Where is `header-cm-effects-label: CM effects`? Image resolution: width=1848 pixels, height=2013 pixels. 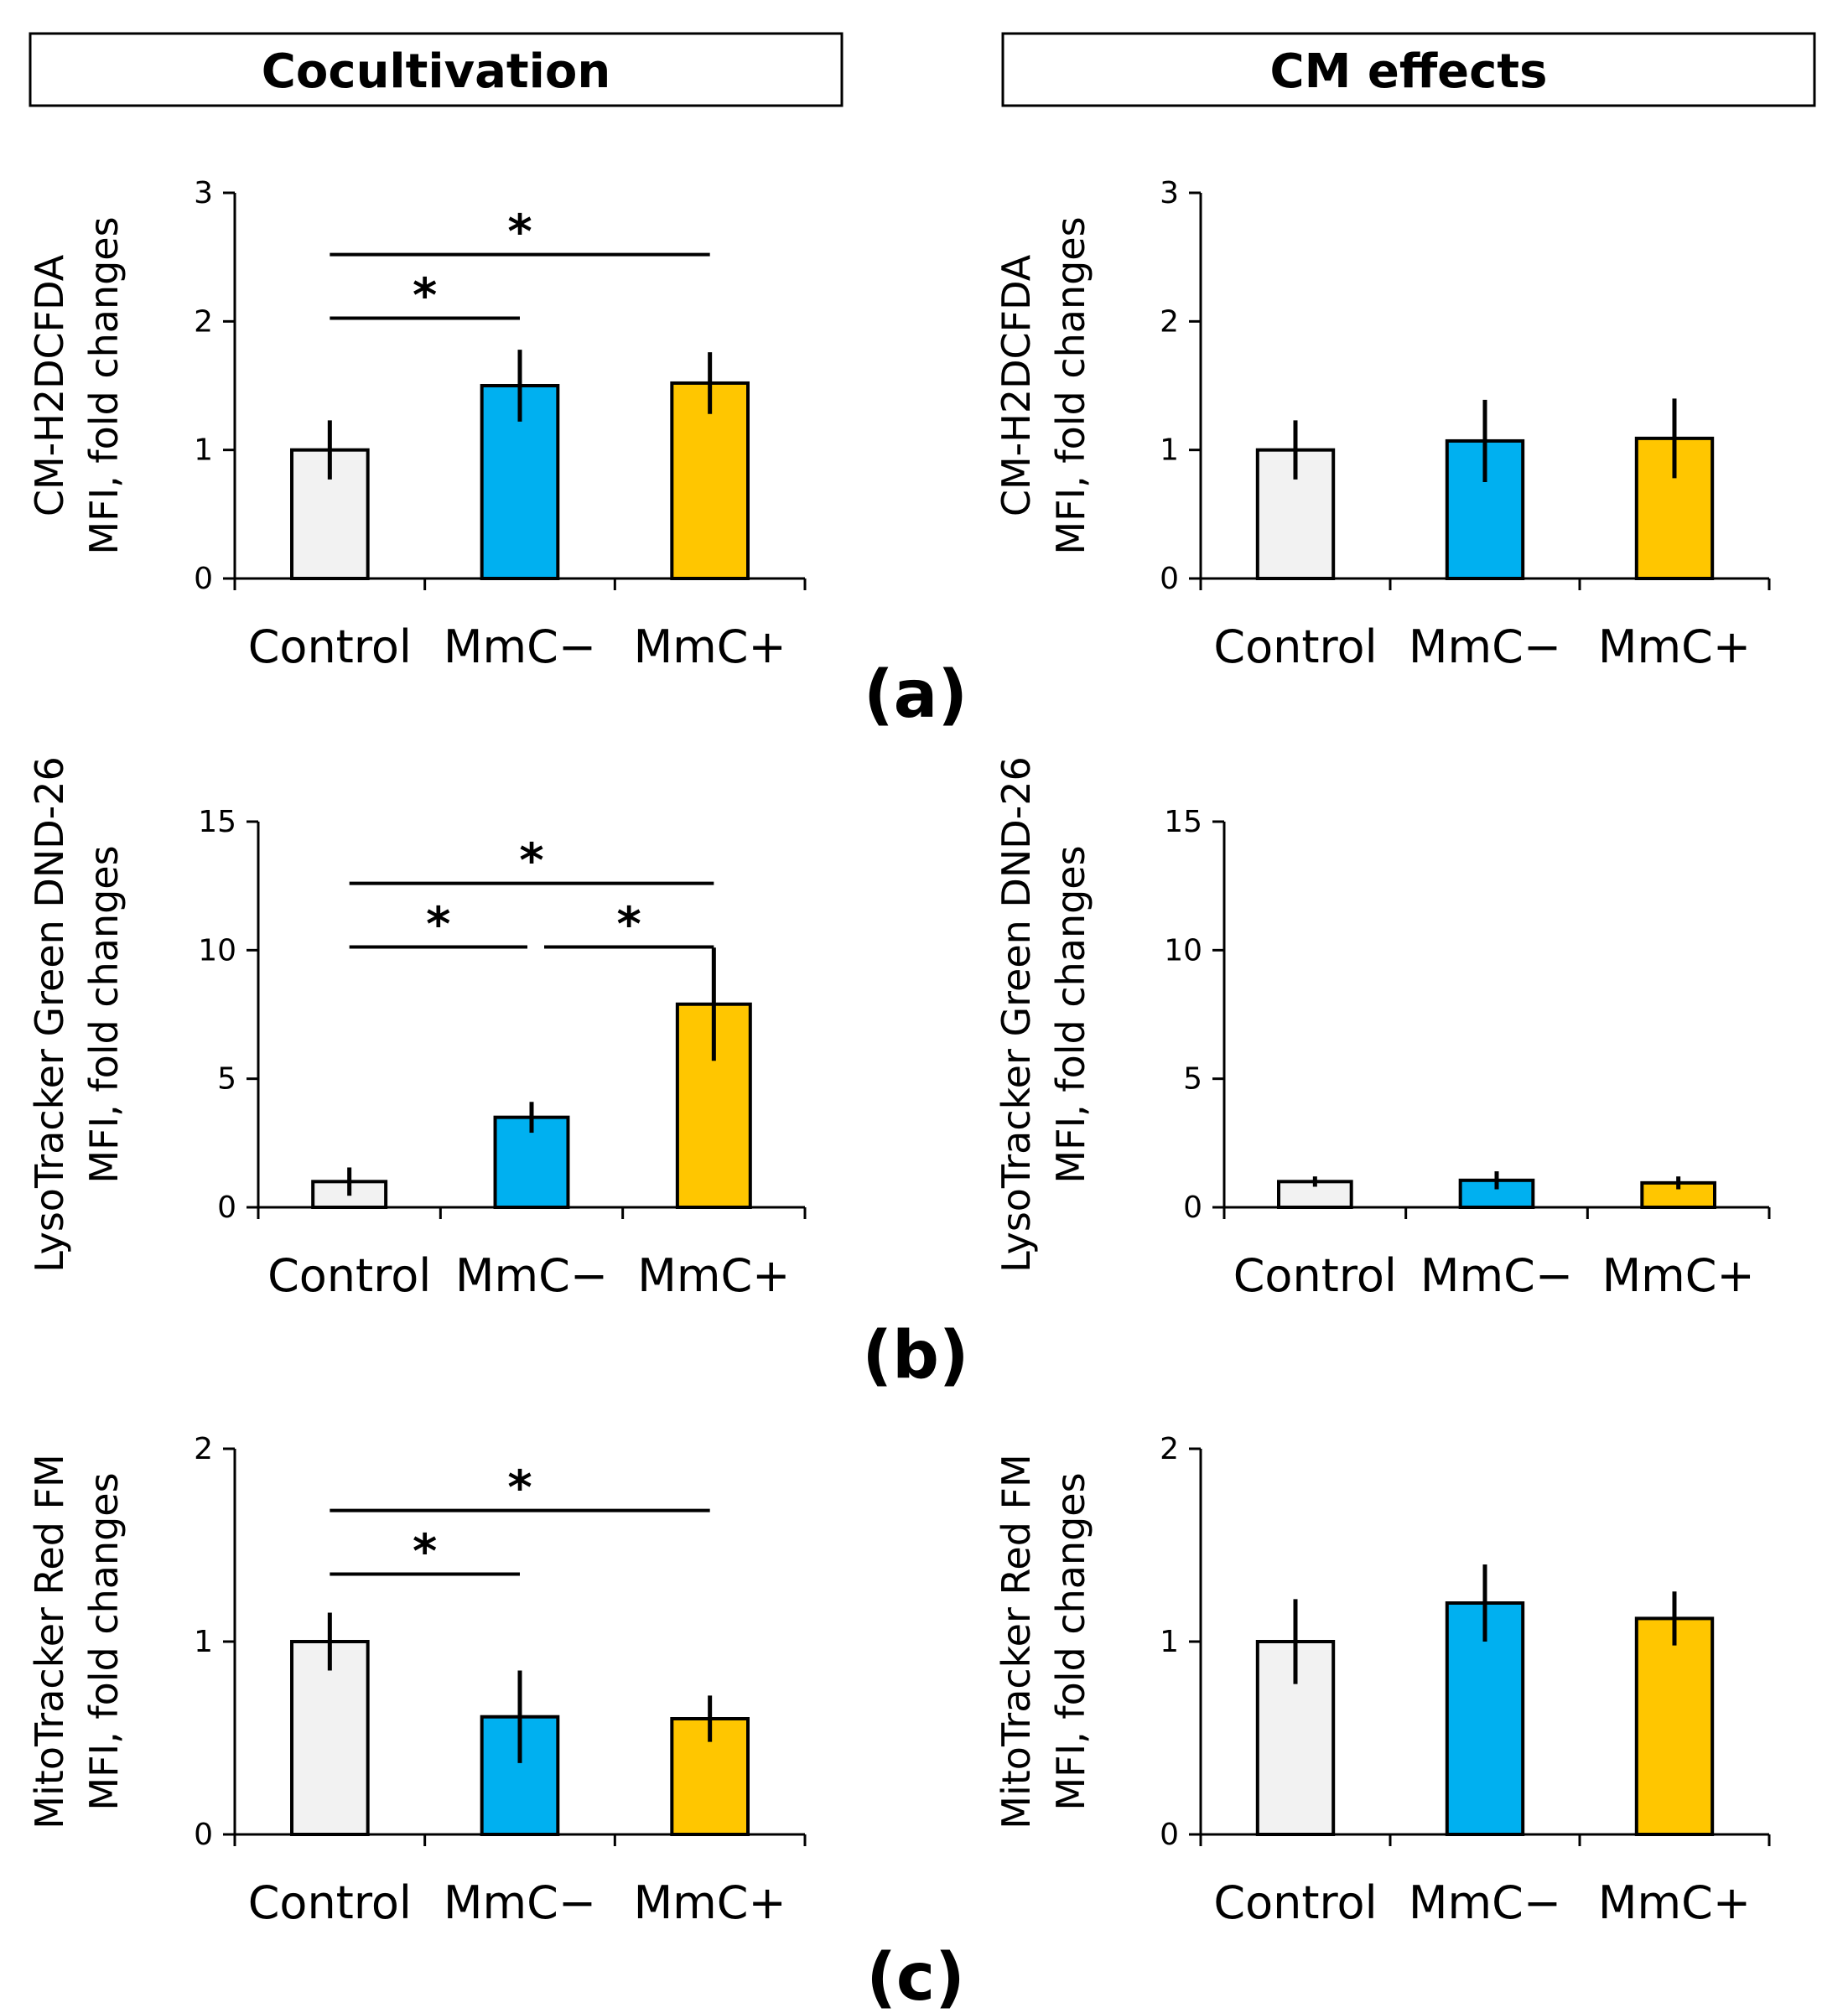
header-cm-effects-label: CM effects is located at coordinates (1409, 72).